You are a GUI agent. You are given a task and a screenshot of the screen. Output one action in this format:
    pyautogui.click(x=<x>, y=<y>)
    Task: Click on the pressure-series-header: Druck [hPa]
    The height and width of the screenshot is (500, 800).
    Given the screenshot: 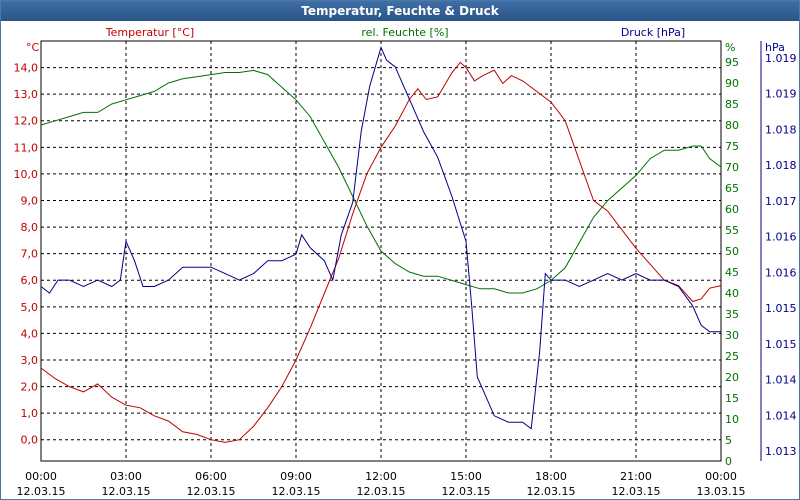 What is the action you would take?
    pyautogui.click(x=653, y=32)
    